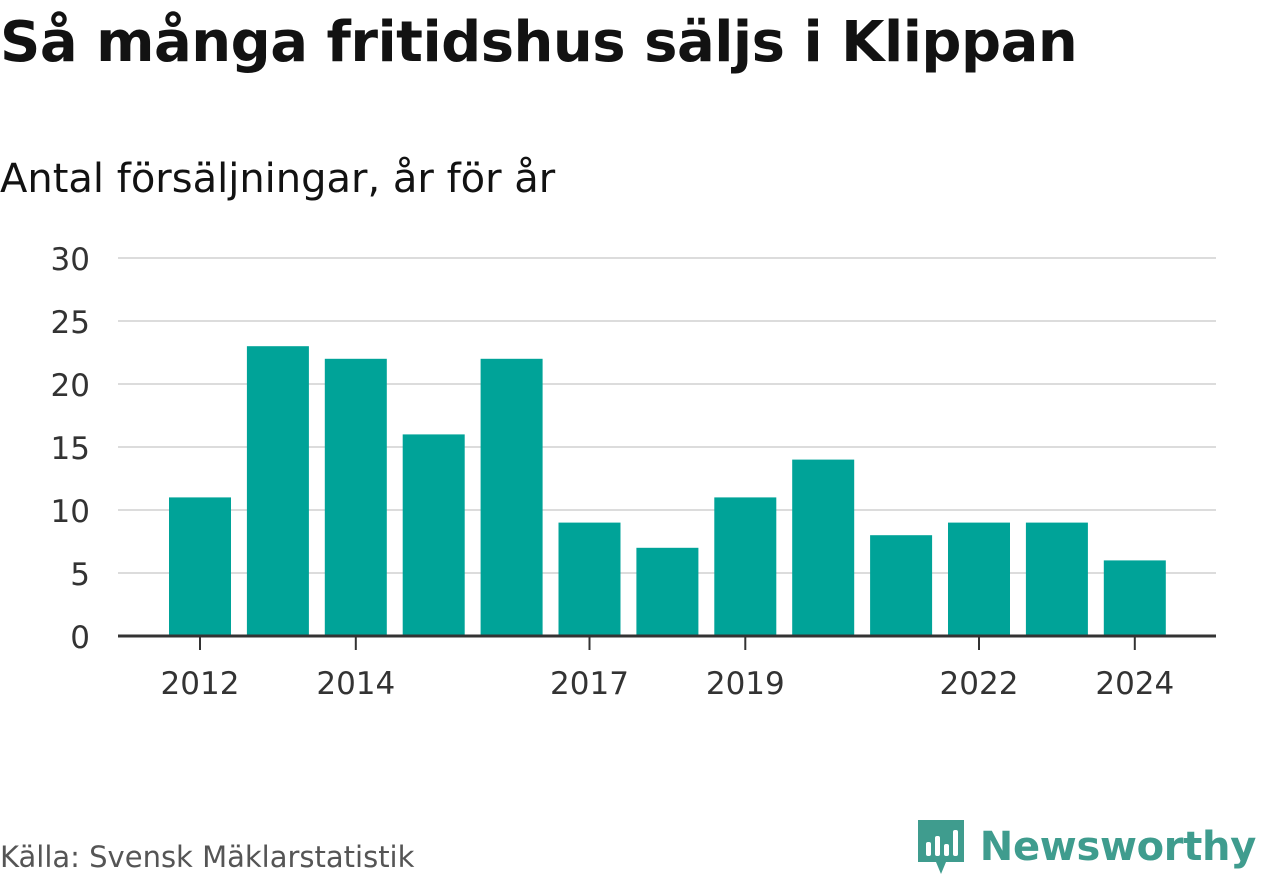 The width and height of the screenshot is (1262, 879). Describe the element at coordinates (1118, 847) in the screenshot. I see `brand-name: Newsworthy` at that location.